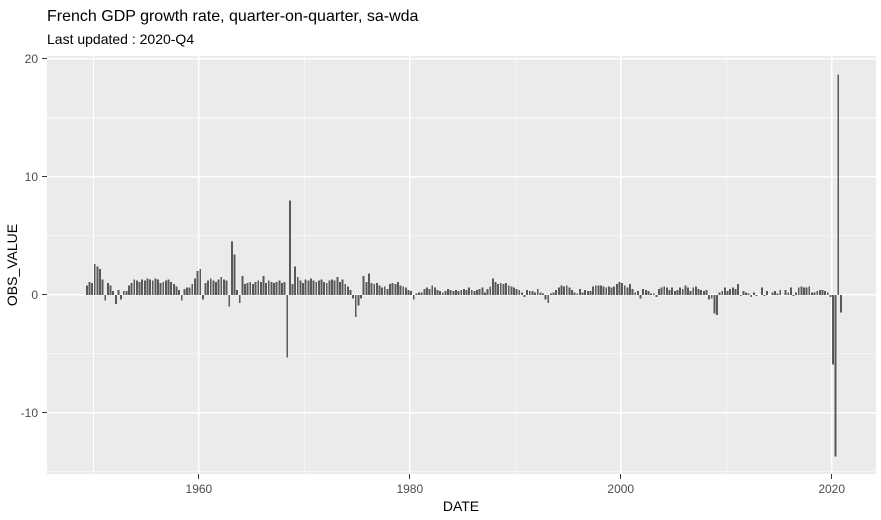  I want to click on x-tick-label: 1960, so click(199, 489).